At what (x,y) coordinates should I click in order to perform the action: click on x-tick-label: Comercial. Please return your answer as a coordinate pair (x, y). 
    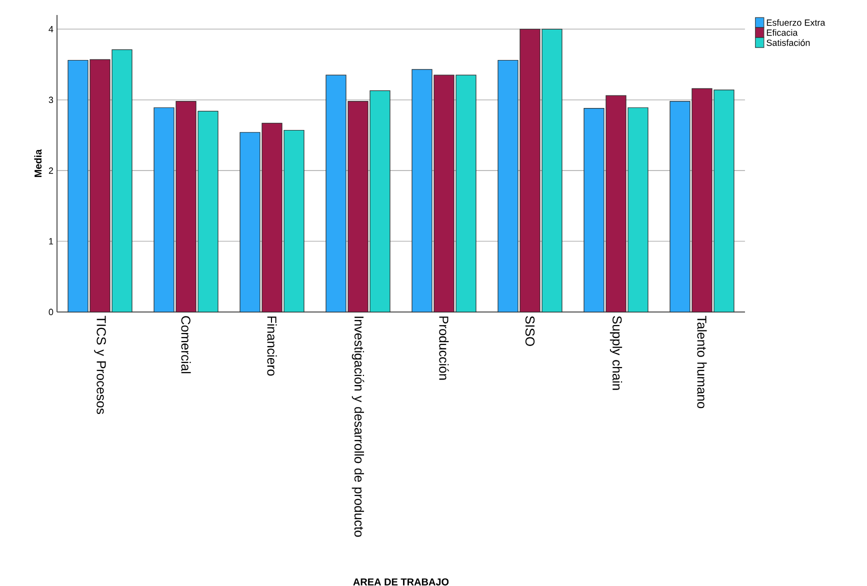
    Looking at the image, I should click on (186, 345).